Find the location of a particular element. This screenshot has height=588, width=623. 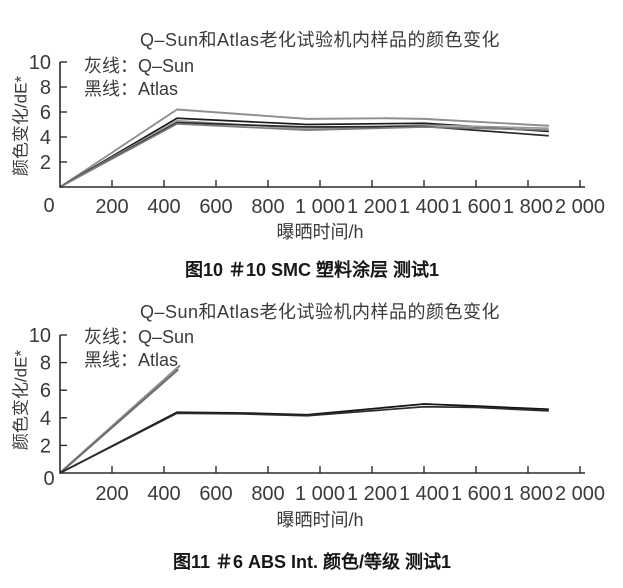

chart2-legend: 灰线：Q–Sun 黑线：Atlas is located at coordinates (139, 349).